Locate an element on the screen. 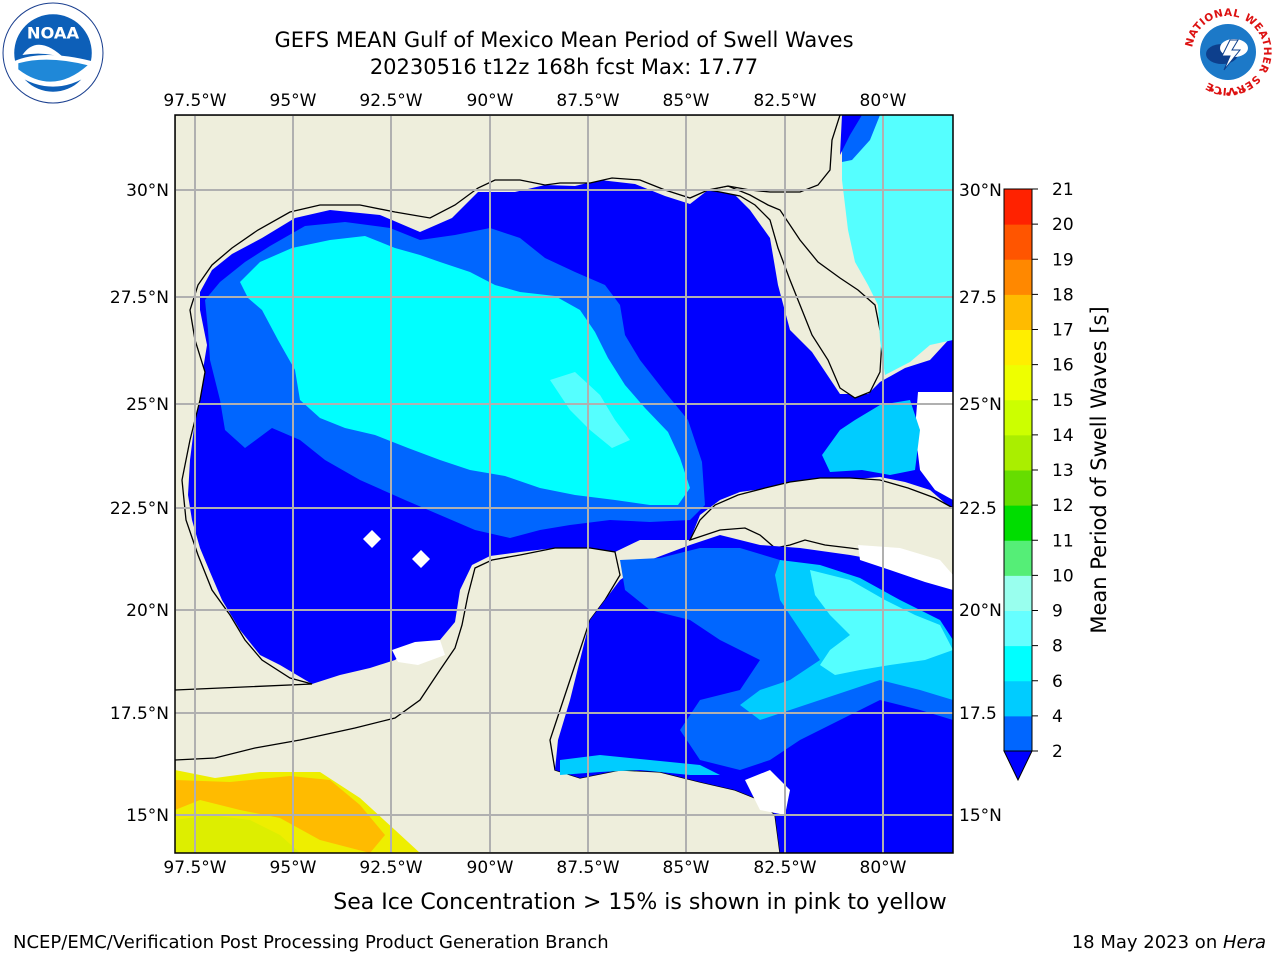 The height and width of the screenshot is (960, 1280). lat-label-left: 22.5°N is located at coordinates (139, 509).